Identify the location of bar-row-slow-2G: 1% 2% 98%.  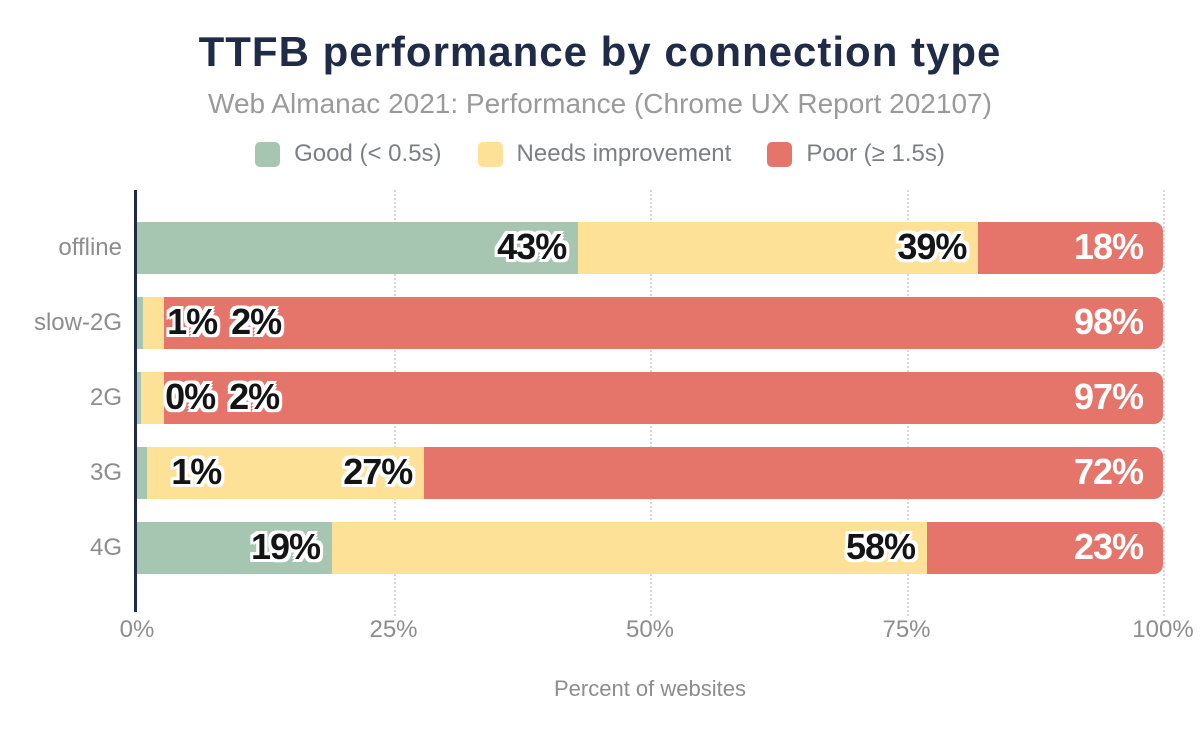
(650, 322).